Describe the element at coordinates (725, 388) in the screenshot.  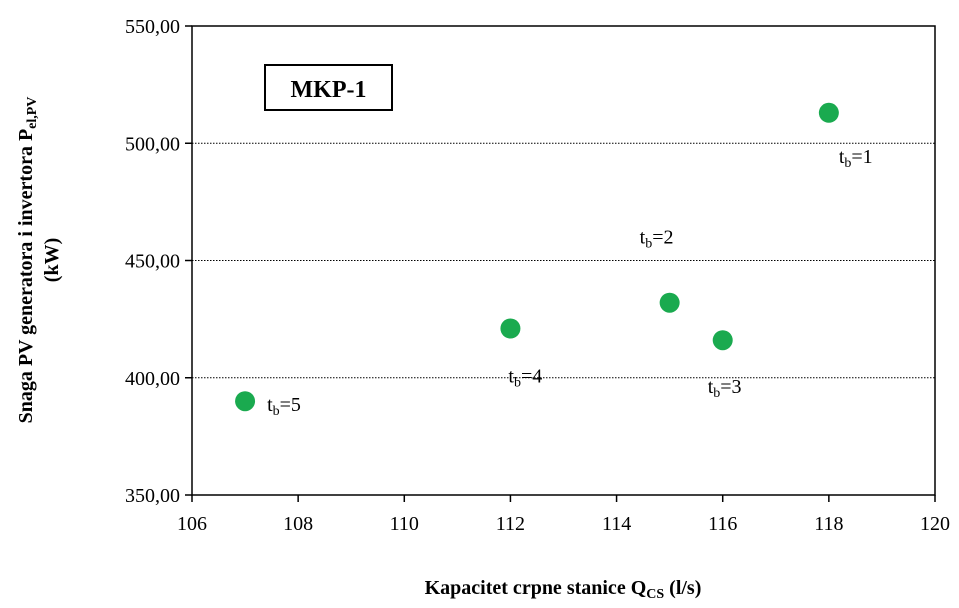
I see `point-label: tb=3` at that location.